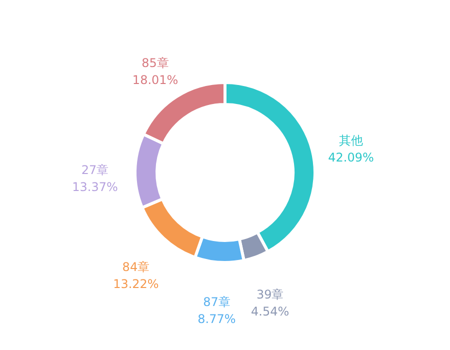 This screenshot has width=450, height=350. I want to click on data-label: 13.22%, so click(136, 284).